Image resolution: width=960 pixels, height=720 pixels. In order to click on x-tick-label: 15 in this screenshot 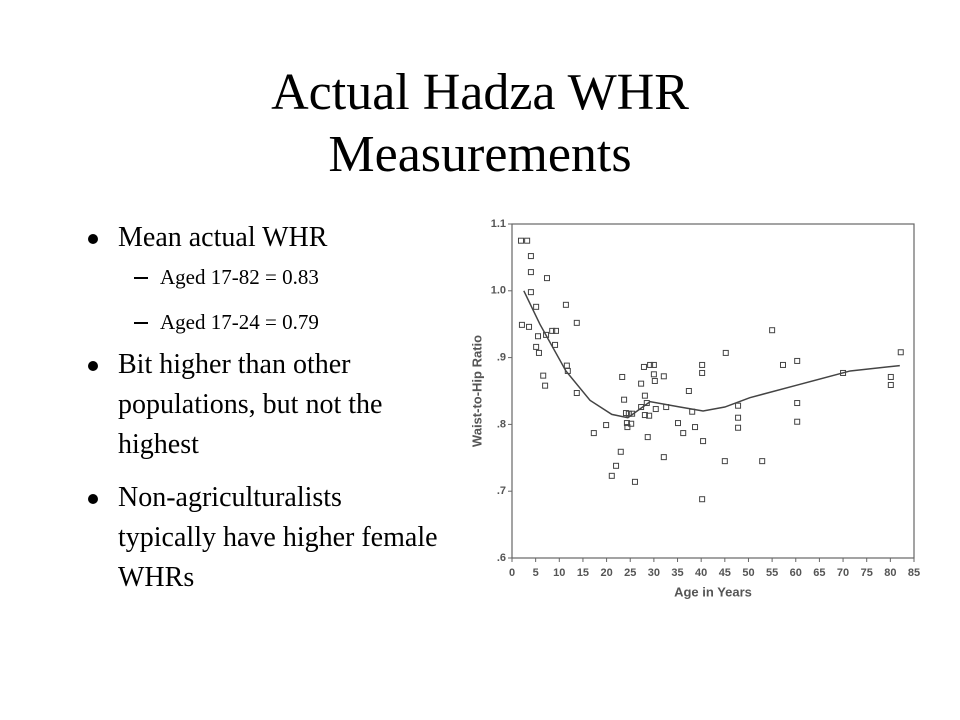, I will do `click(583, 573)`.